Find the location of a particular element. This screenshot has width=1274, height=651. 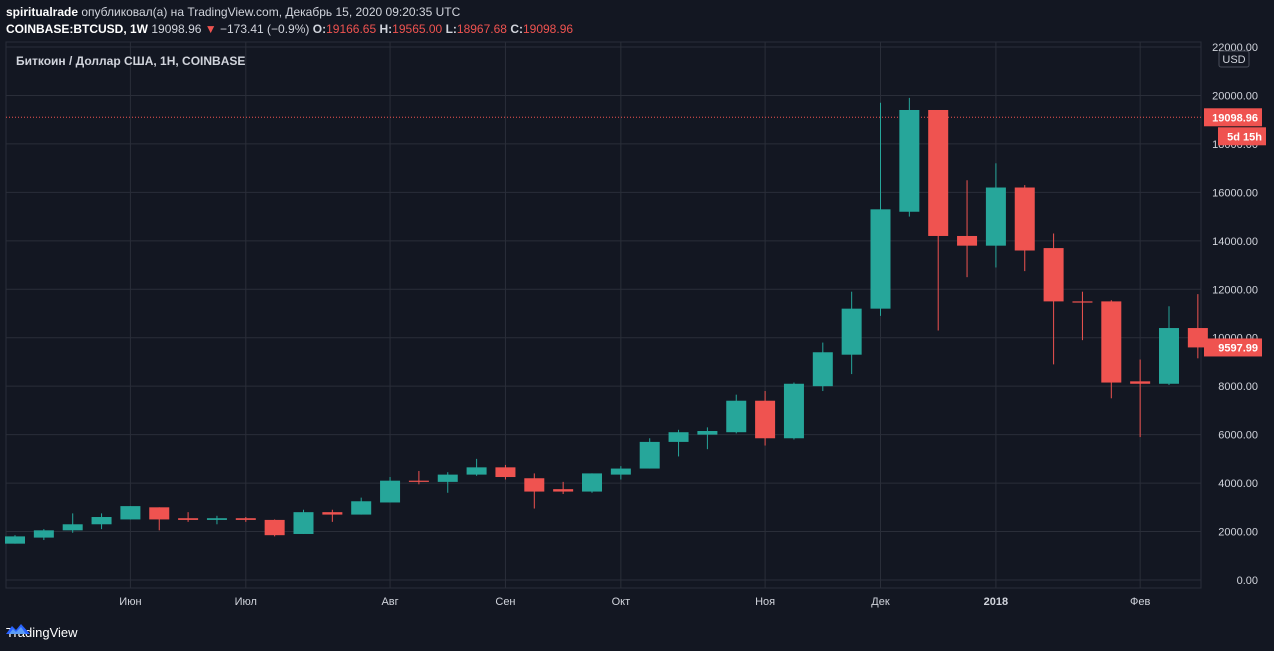

y-tick-label: 16000.00 is located at coordinates (1235, 193).